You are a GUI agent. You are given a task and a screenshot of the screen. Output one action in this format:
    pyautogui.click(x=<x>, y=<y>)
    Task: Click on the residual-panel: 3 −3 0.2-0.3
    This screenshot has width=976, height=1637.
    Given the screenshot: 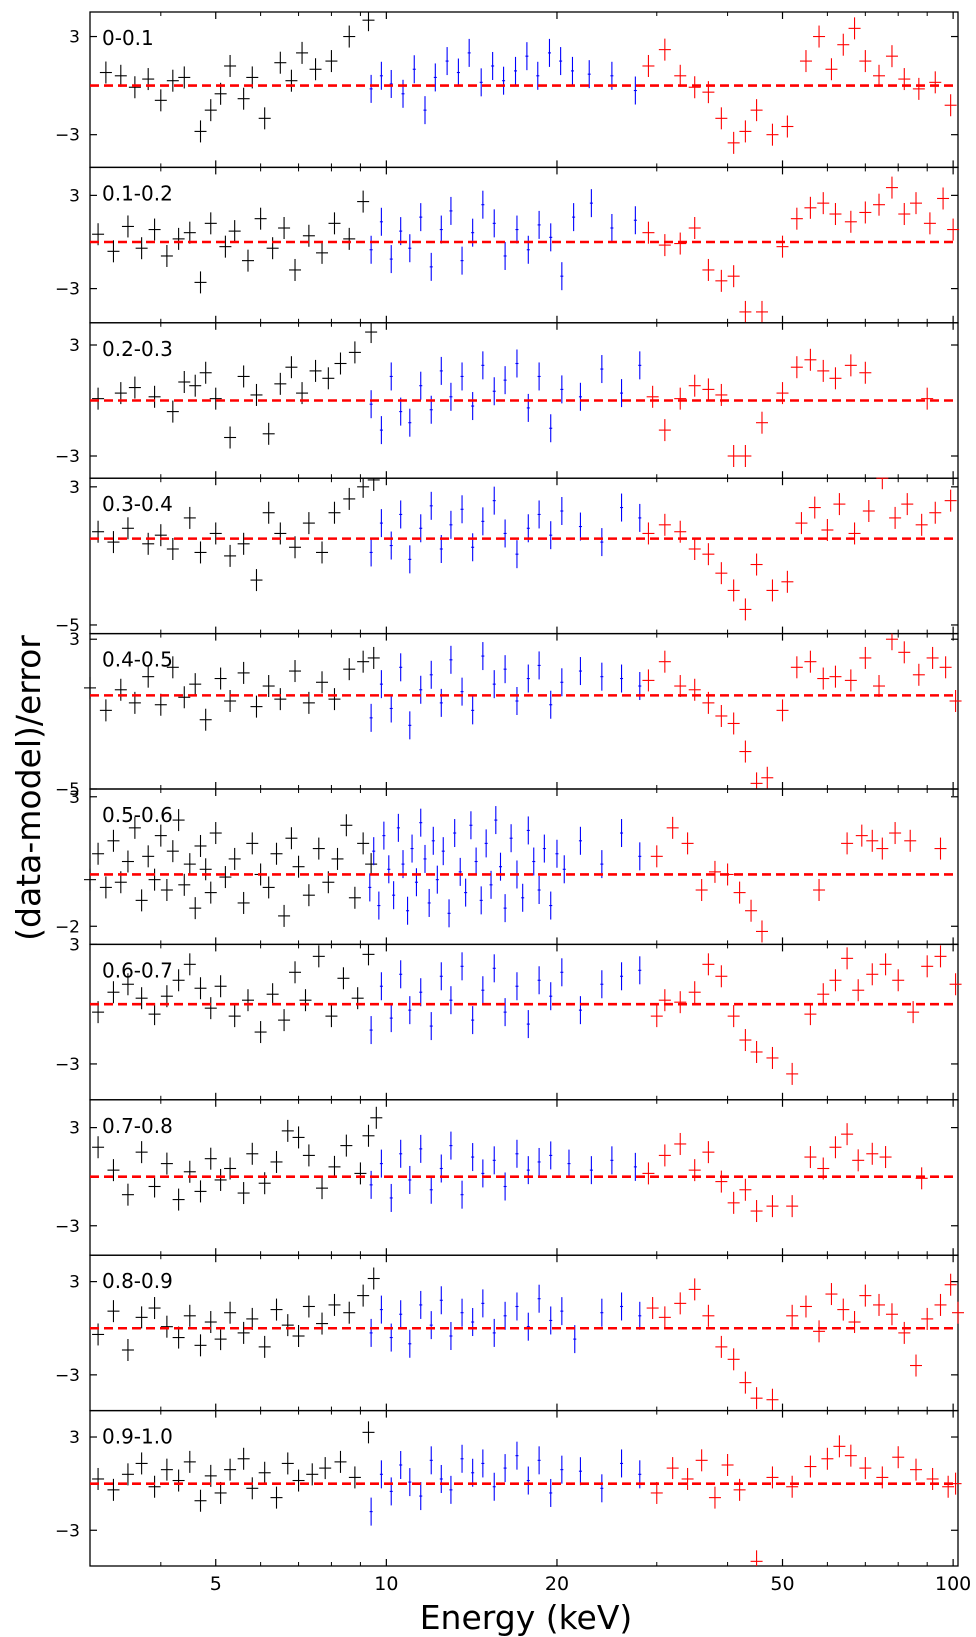 What is the action you would take?
    pyautogui.click(x=507, y=400)
    